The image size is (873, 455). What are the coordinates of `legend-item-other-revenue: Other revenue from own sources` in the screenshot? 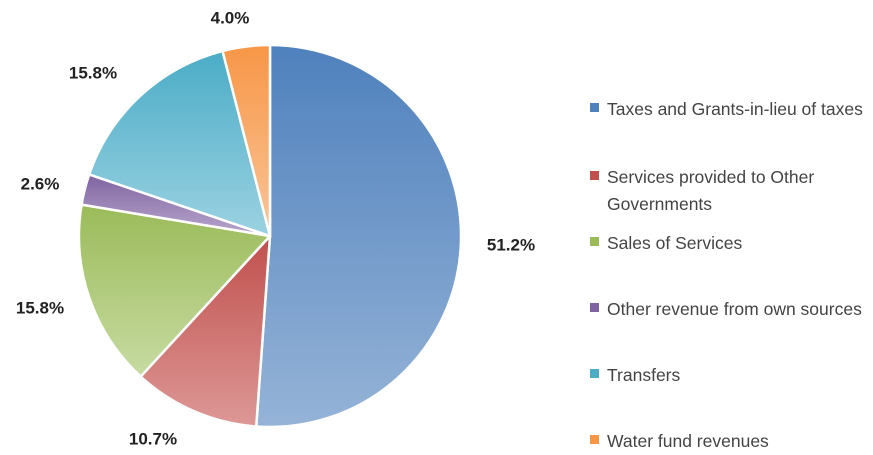 It's located at (729, 309).